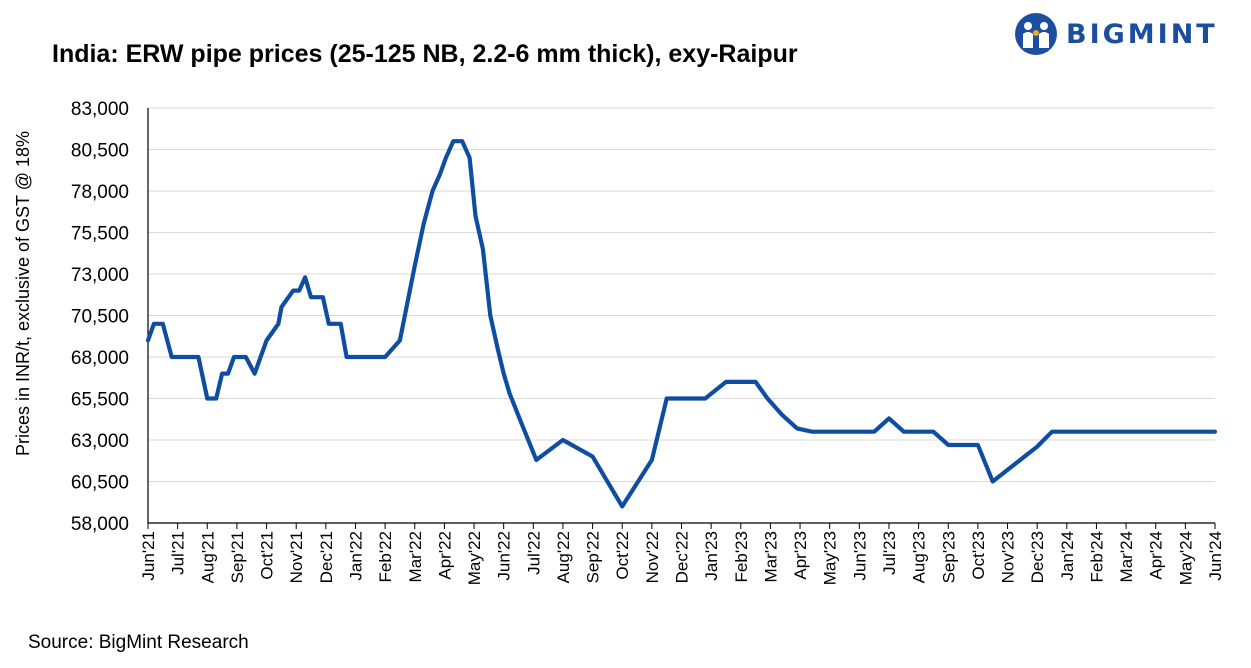 The image size is (1251, 668). What do you see at coordinates (1067, 556) in the screenshot?
I see `x-tick-label: Jan'24` at bounding box center [1067, 556].